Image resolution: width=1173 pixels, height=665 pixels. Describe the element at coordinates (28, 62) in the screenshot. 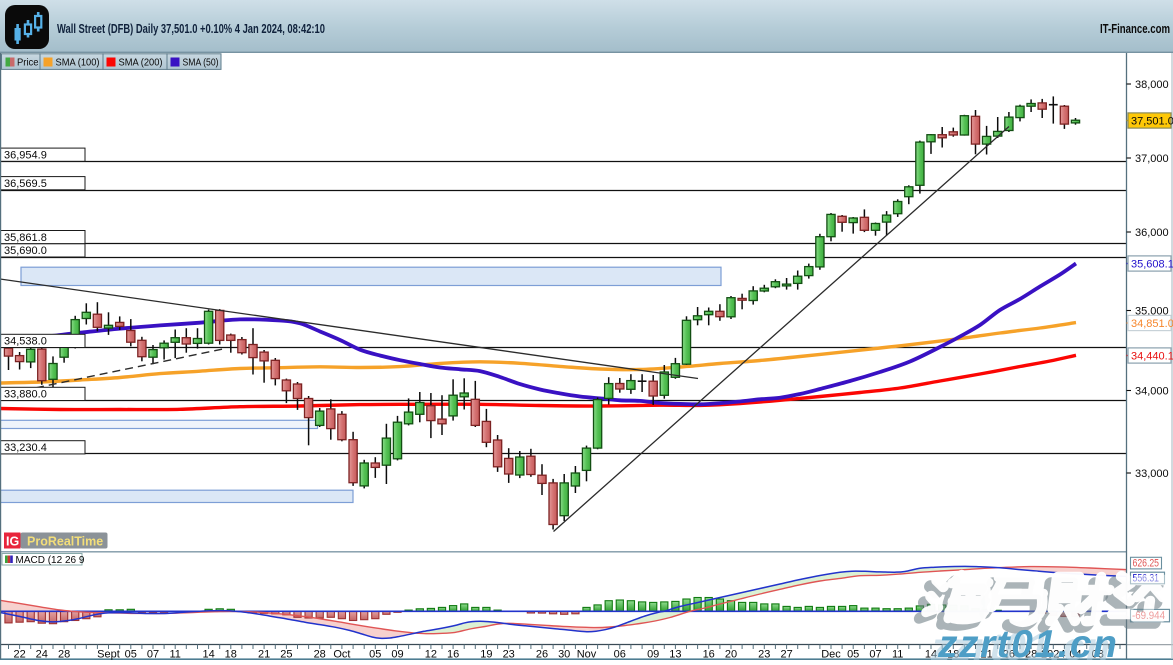

I see `svg-text: Price` at that location.